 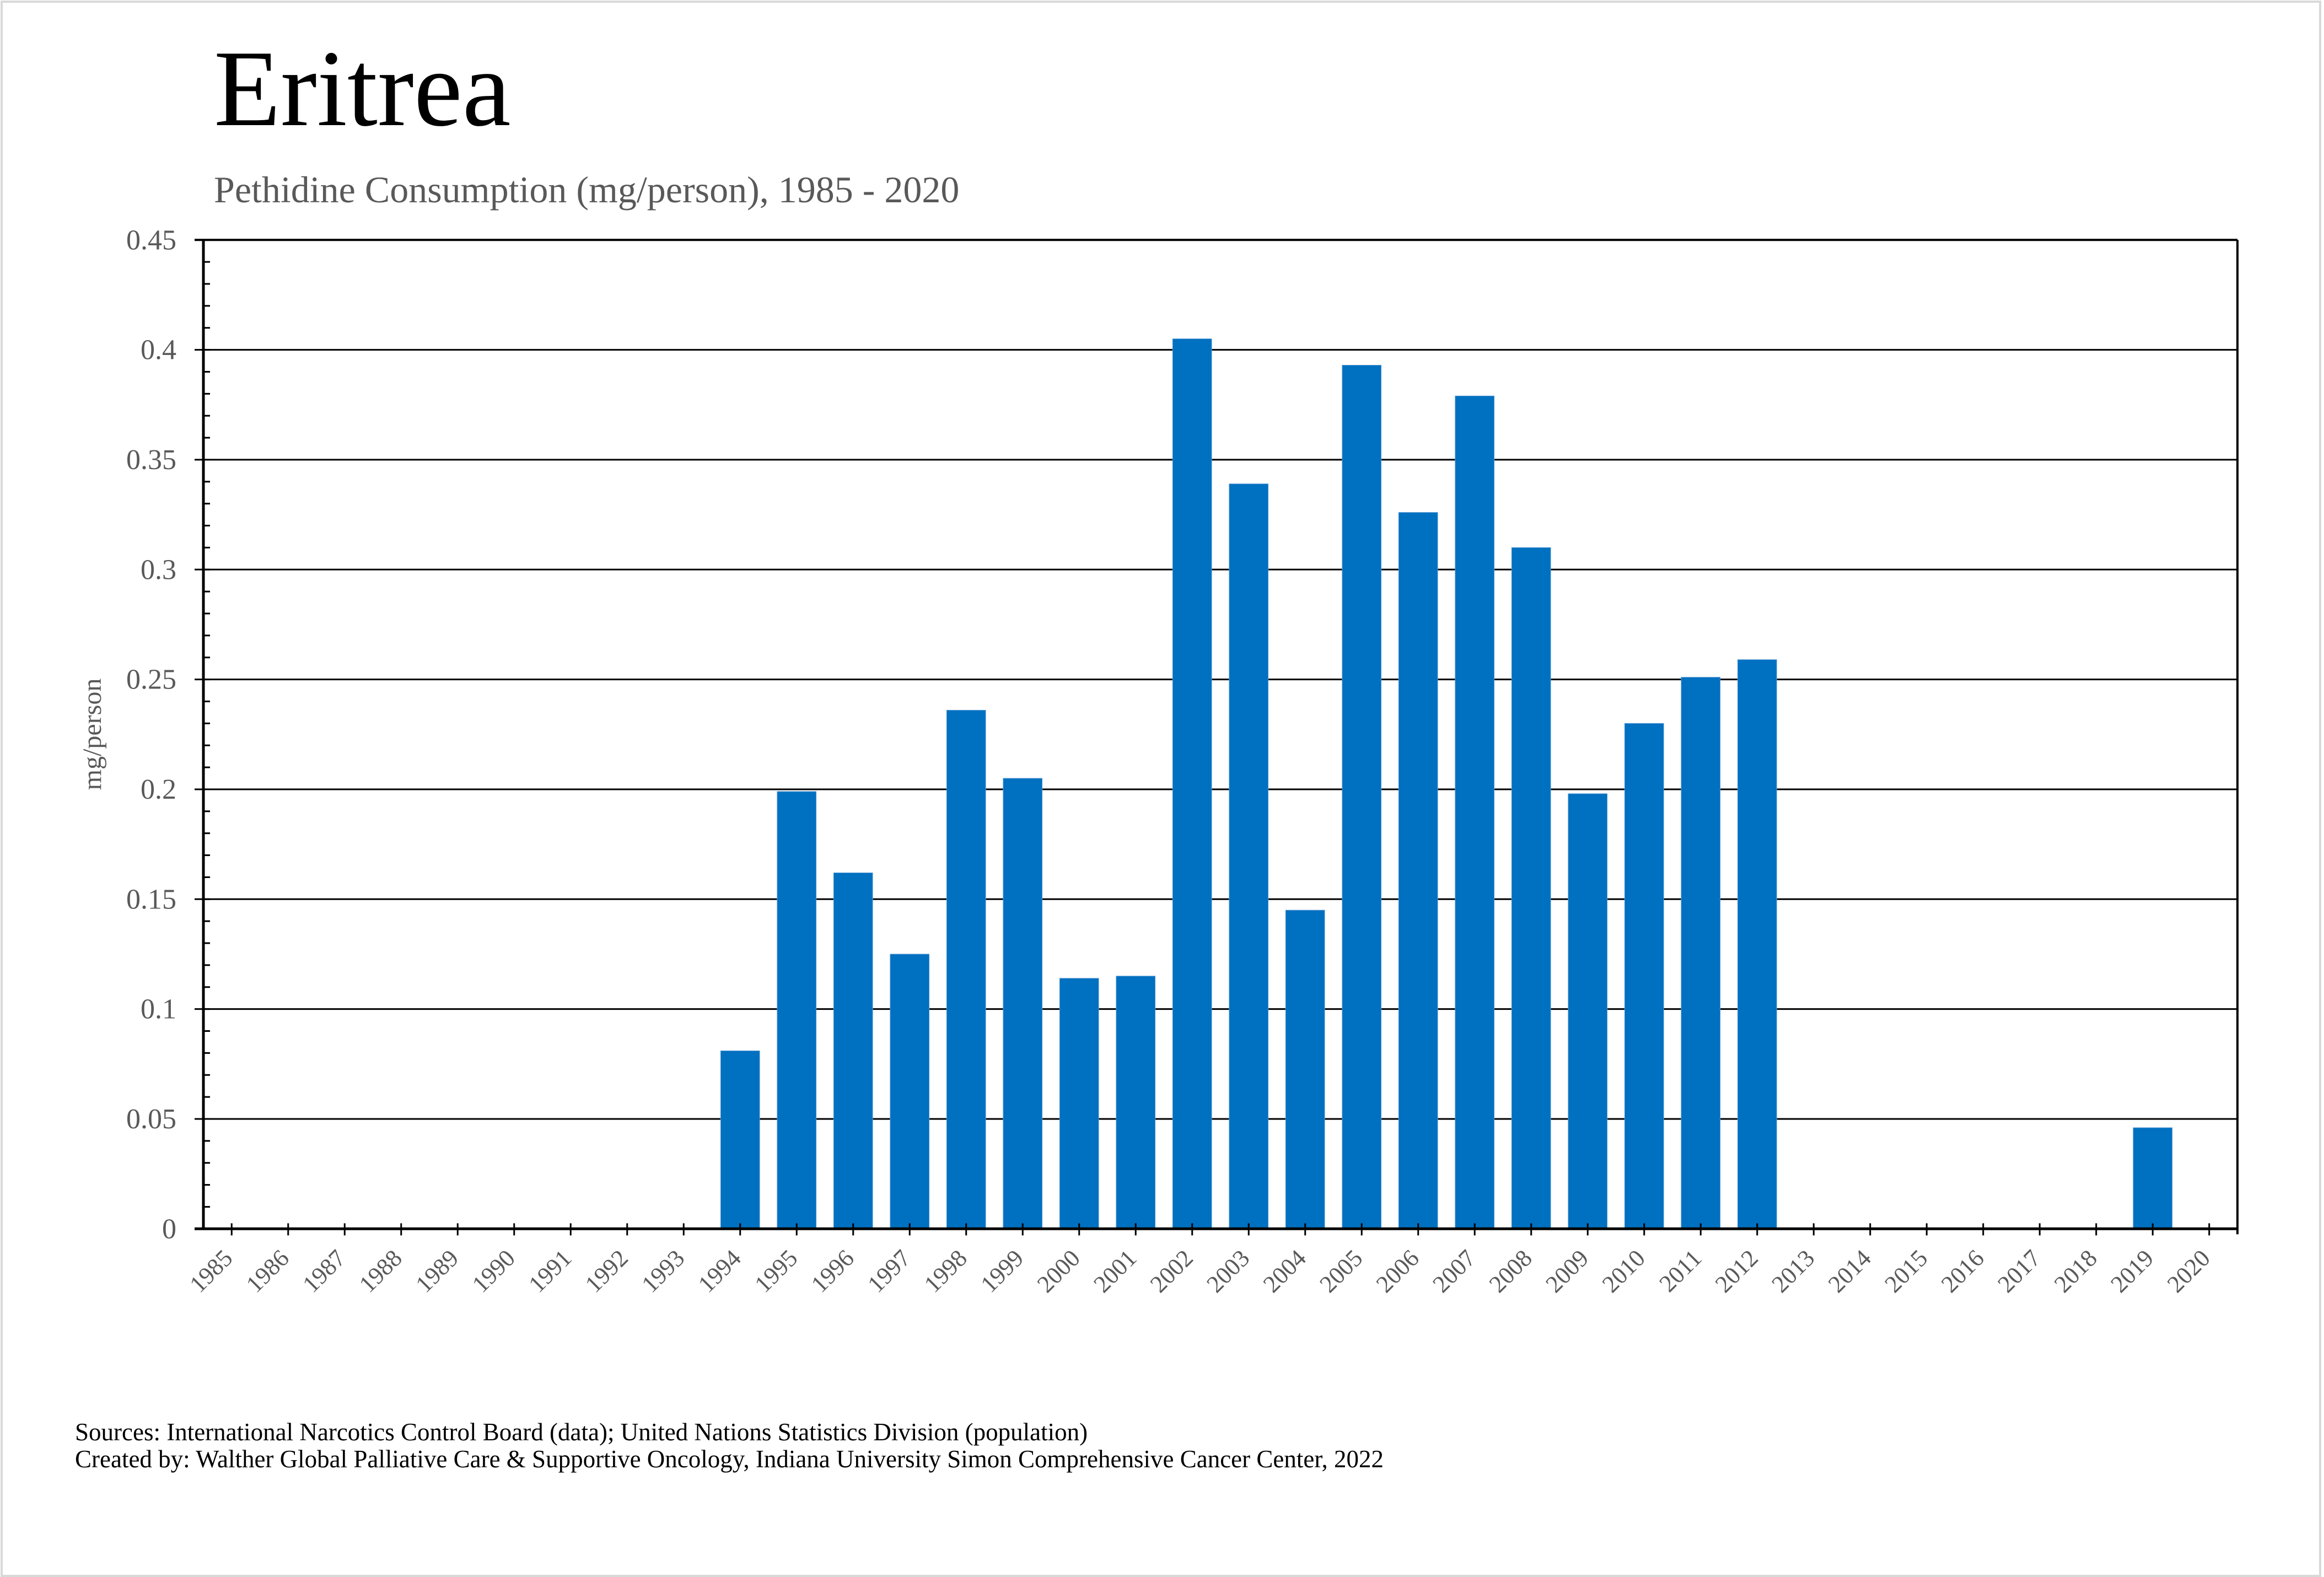 I want to click on x-tick-label: 1999, so click(x=1002, y=1271).